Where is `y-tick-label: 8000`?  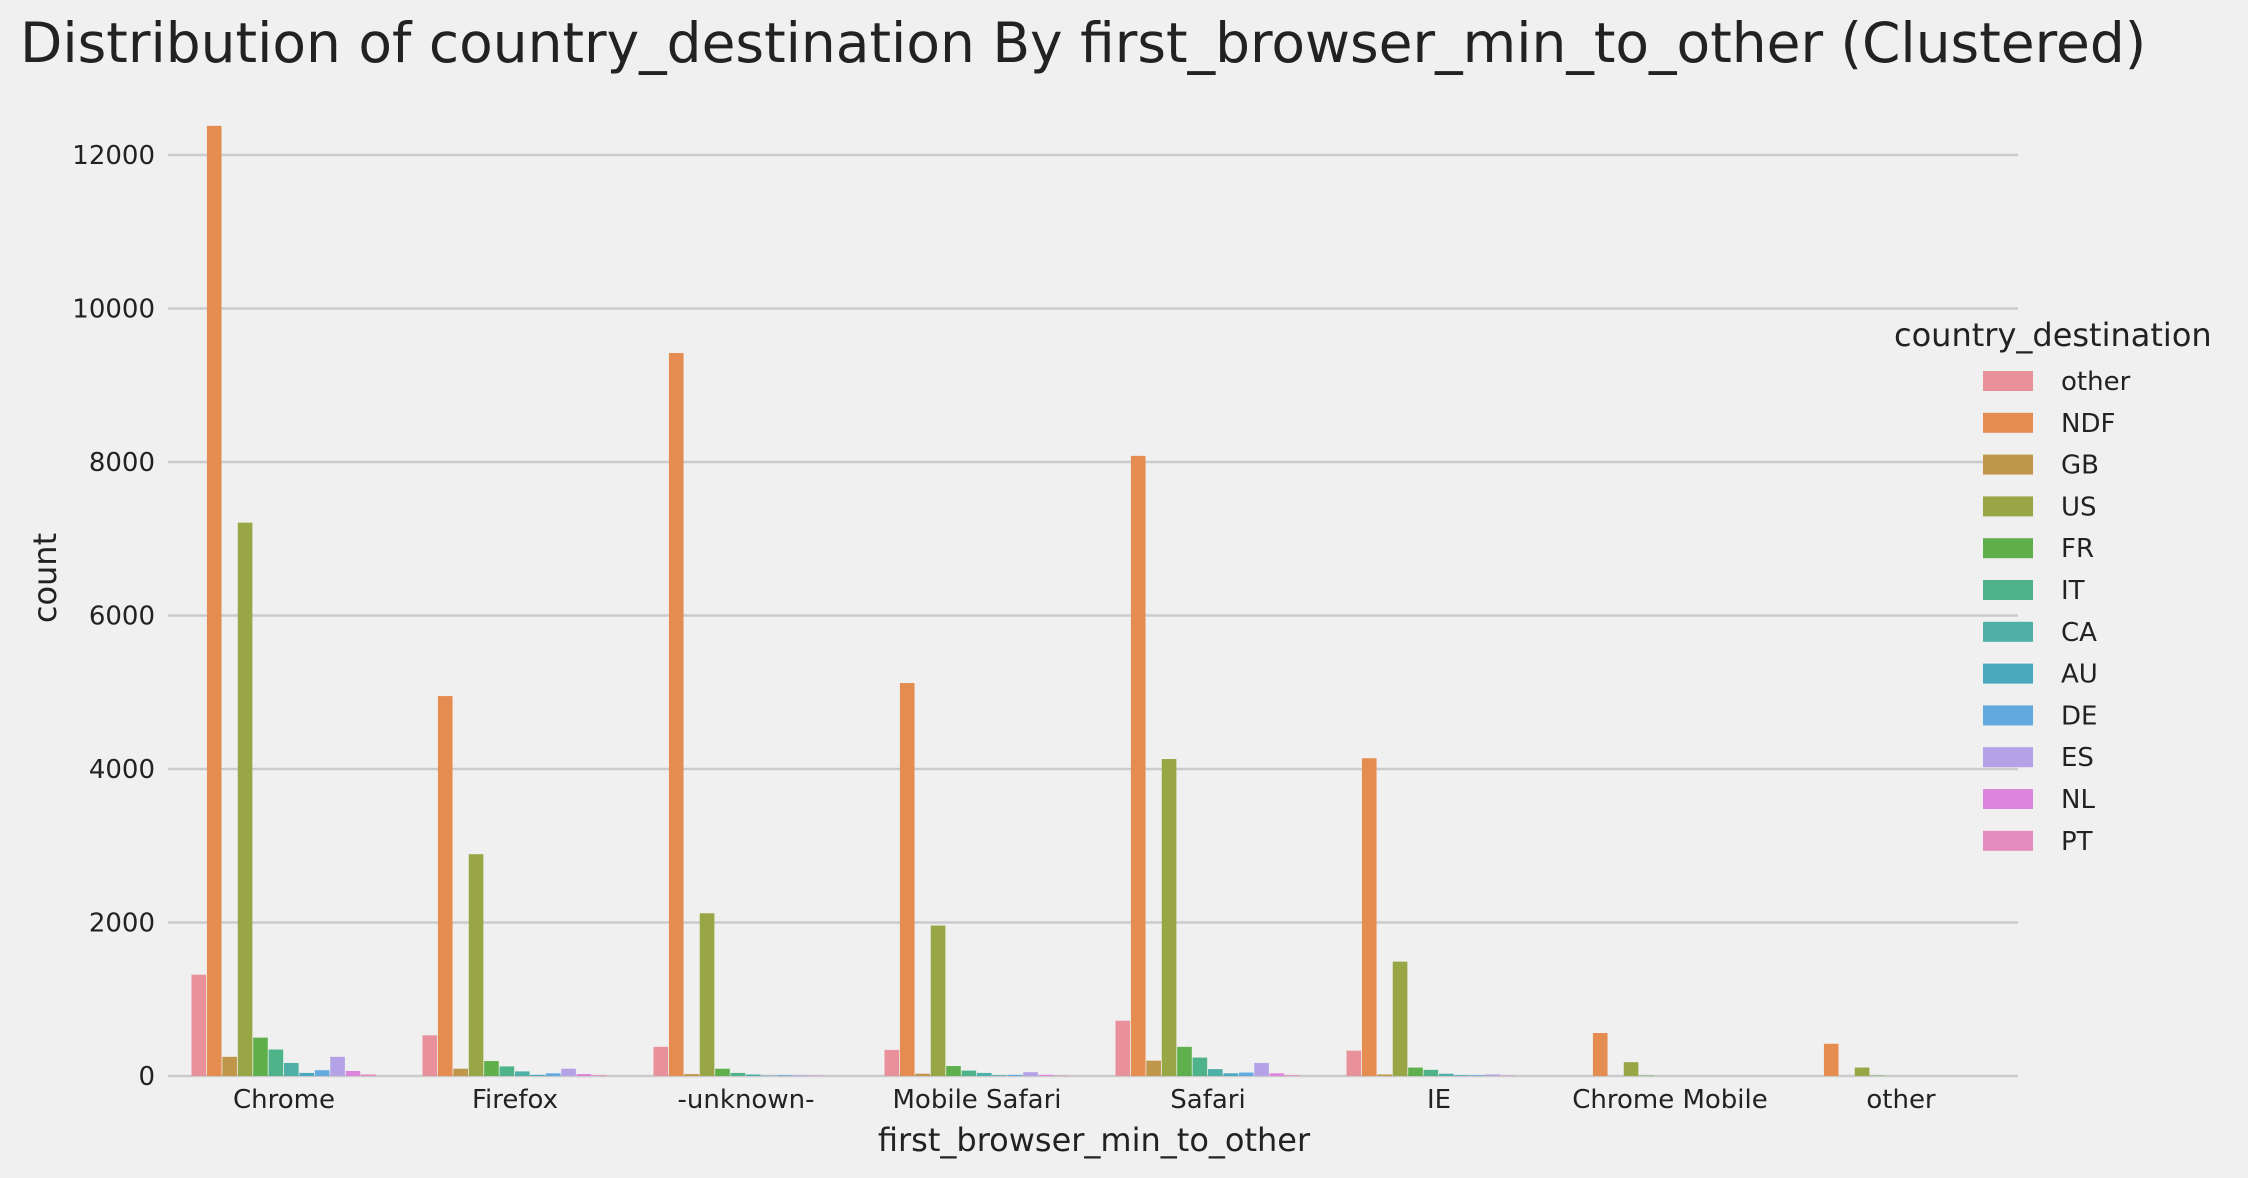 y-tick-label: 8000 is located at coordinates (122, 463).